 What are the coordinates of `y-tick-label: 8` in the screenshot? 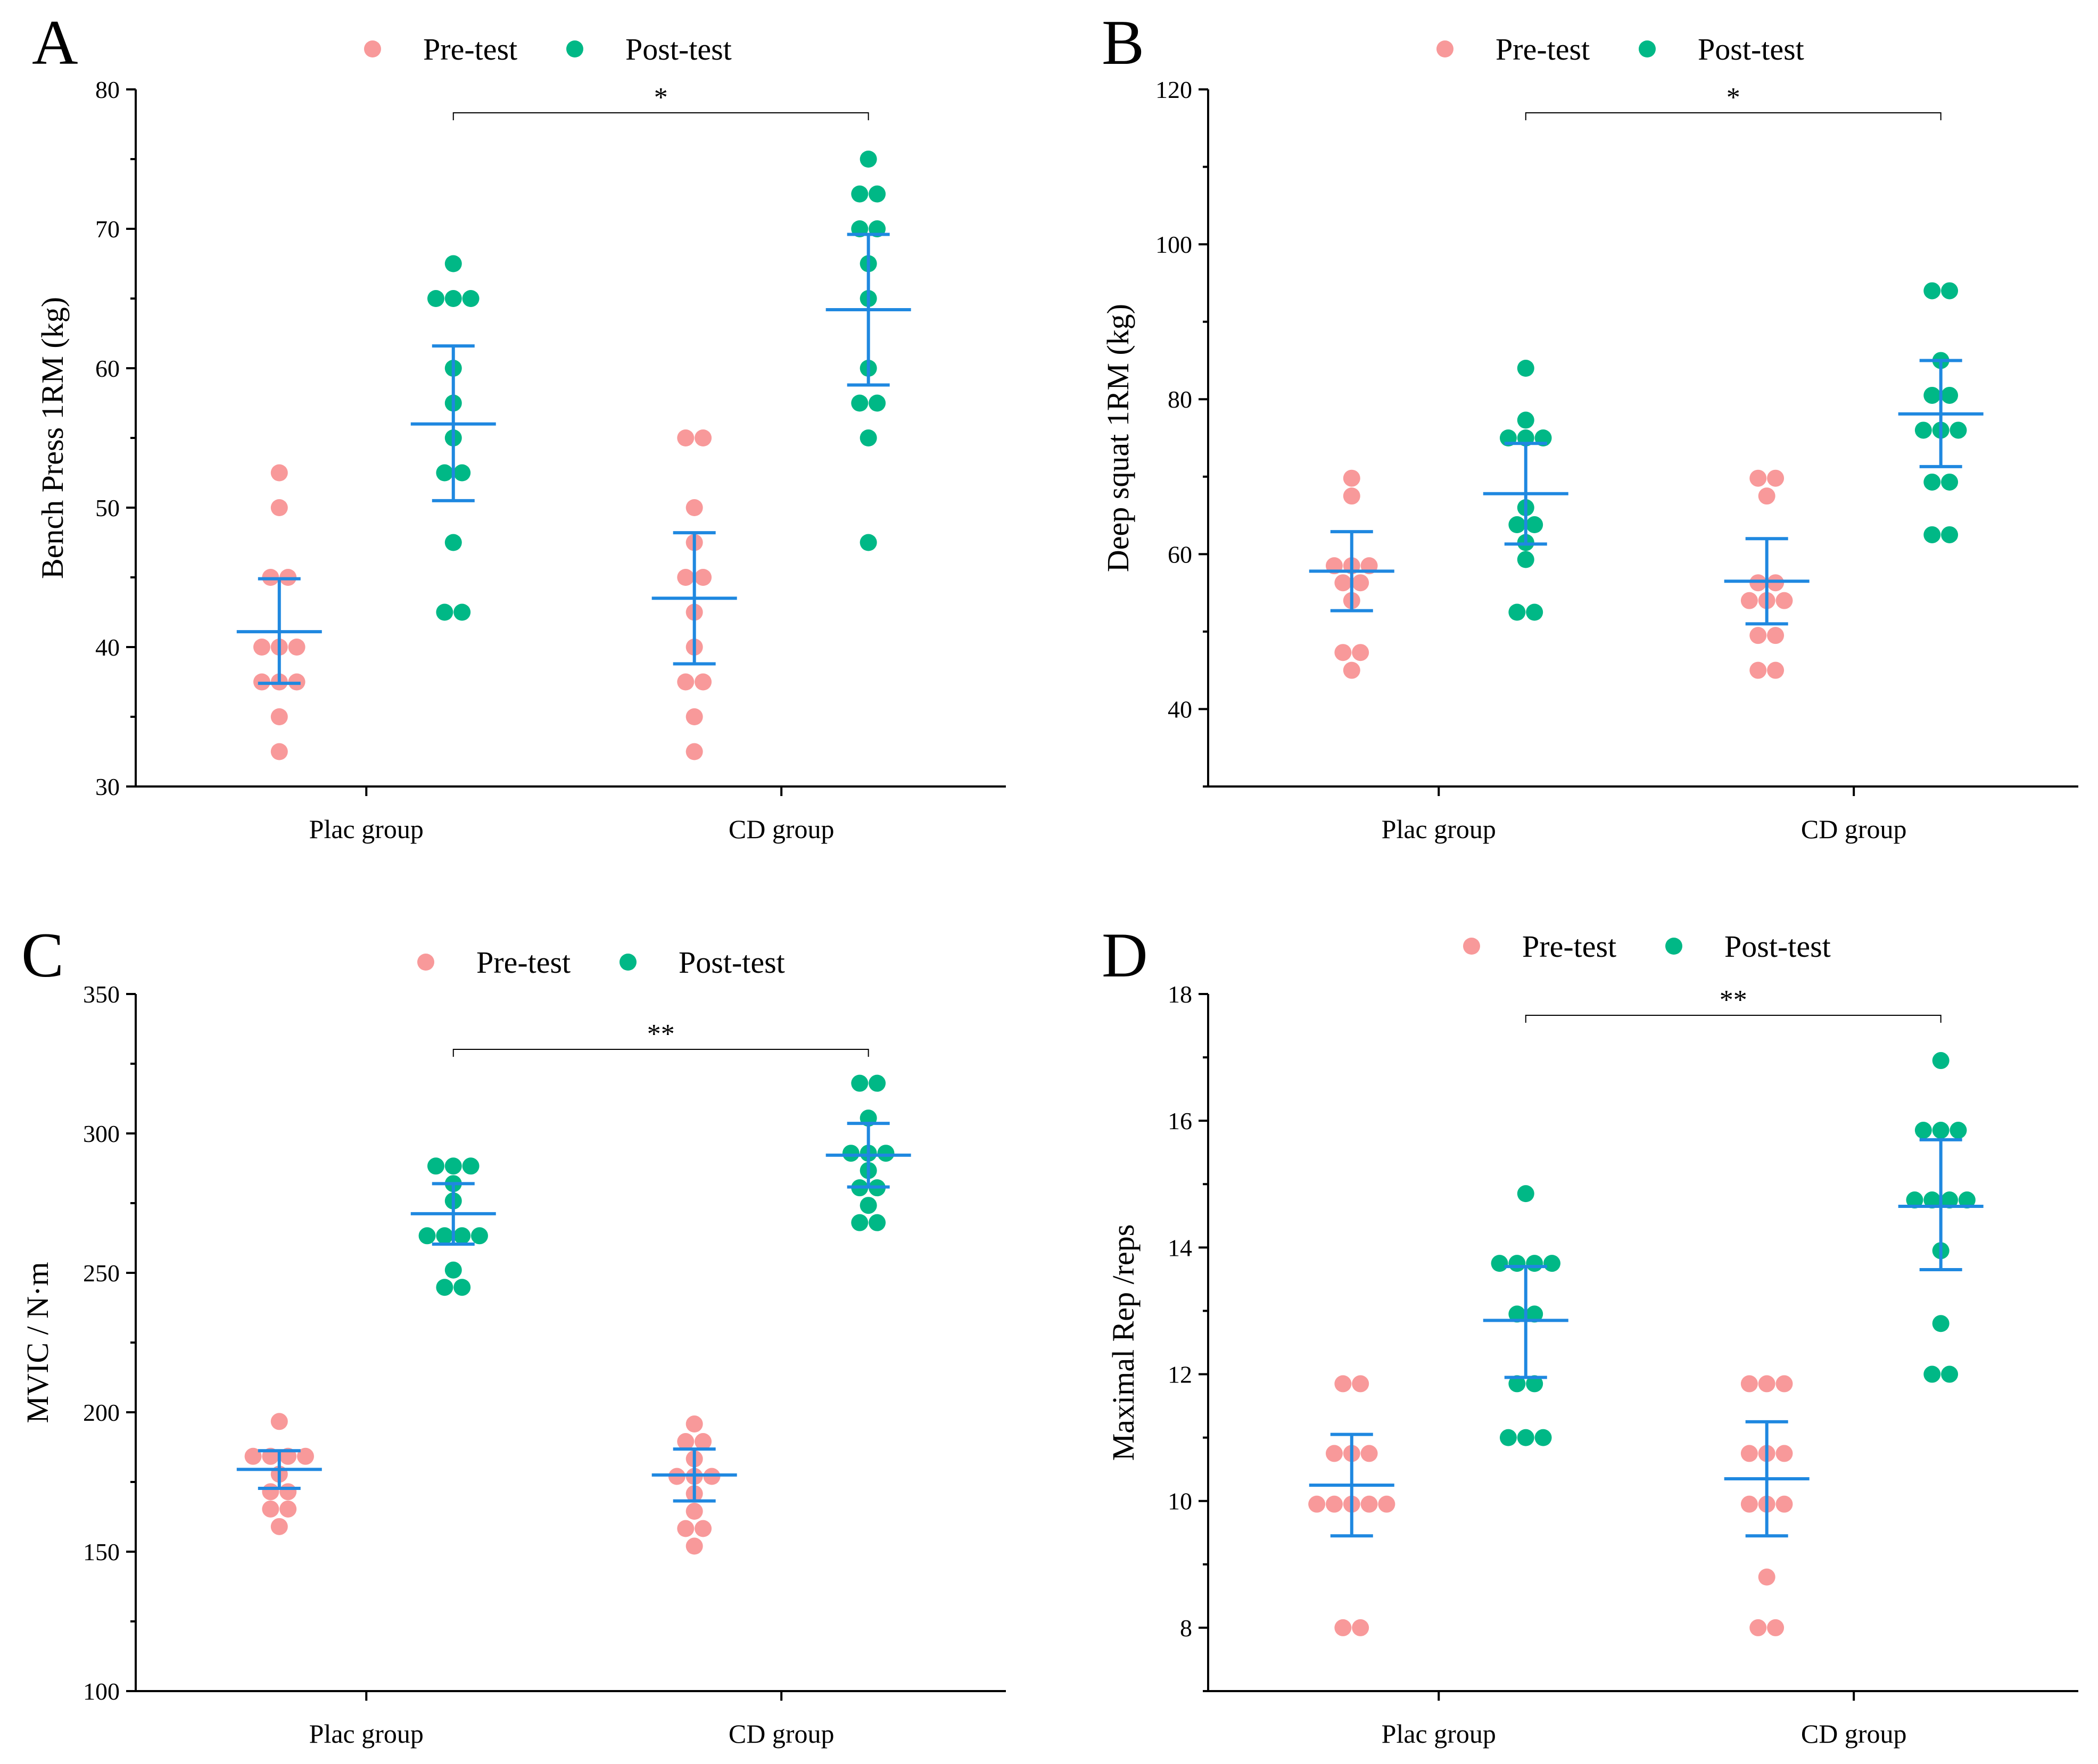 It's located at (1186, 1628).